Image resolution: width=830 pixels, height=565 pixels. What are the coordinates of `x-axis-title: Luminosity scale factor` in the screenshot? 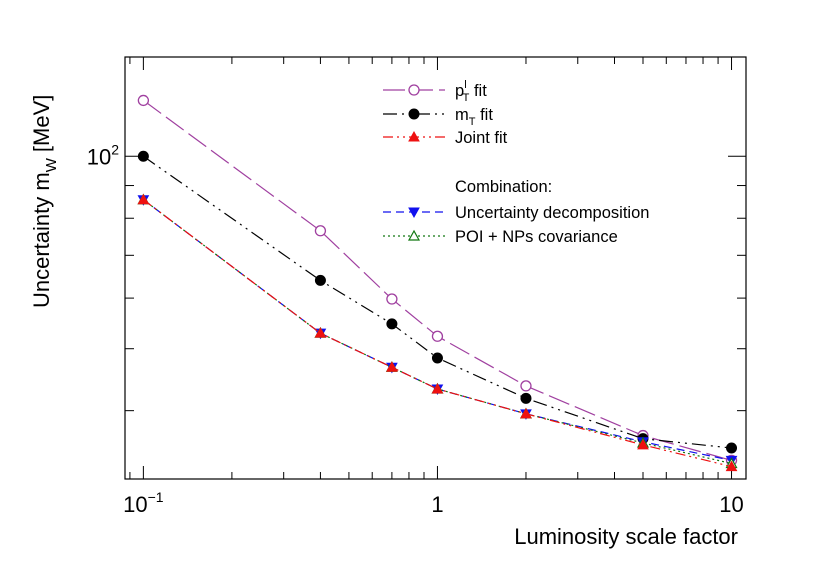 It's located at (626, 536).